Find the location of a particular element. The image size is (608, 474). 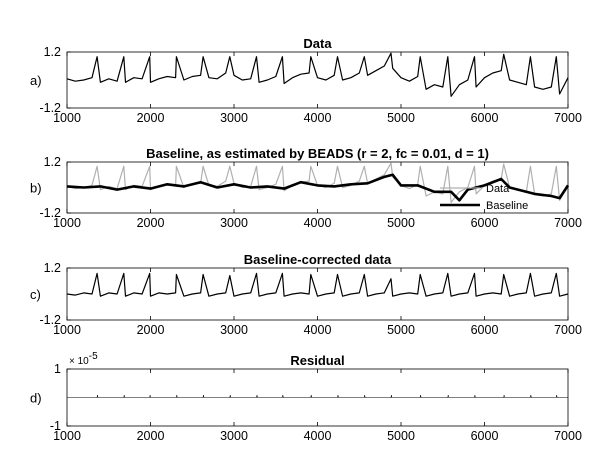

legend-label: Baseline is located at coordinates (507, 206).